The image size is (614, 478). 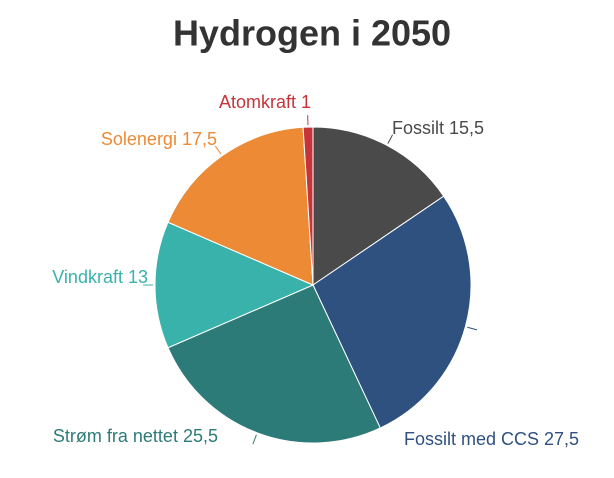 I want to click on slice-value: 27,5, so click(x=561, y=439).